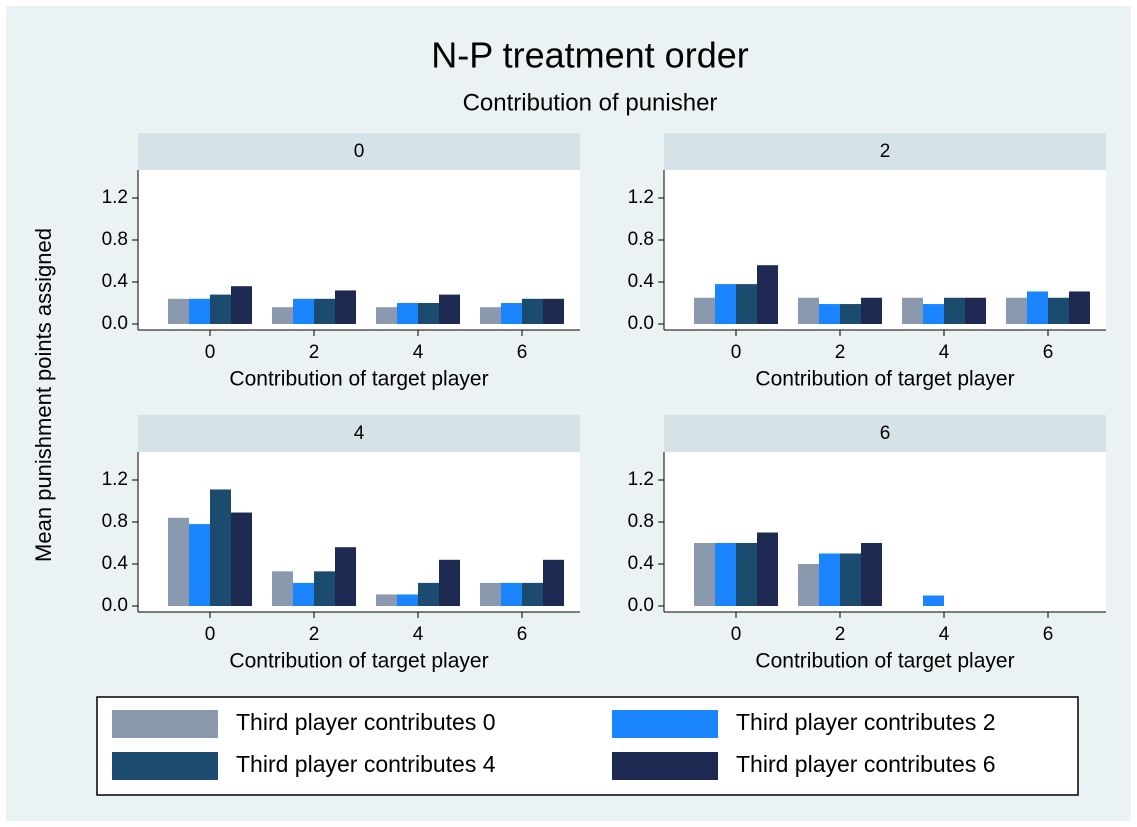 This screenshot has width=1137, height=827. I want to click on x-tick-label: 2, so click(840, 634).